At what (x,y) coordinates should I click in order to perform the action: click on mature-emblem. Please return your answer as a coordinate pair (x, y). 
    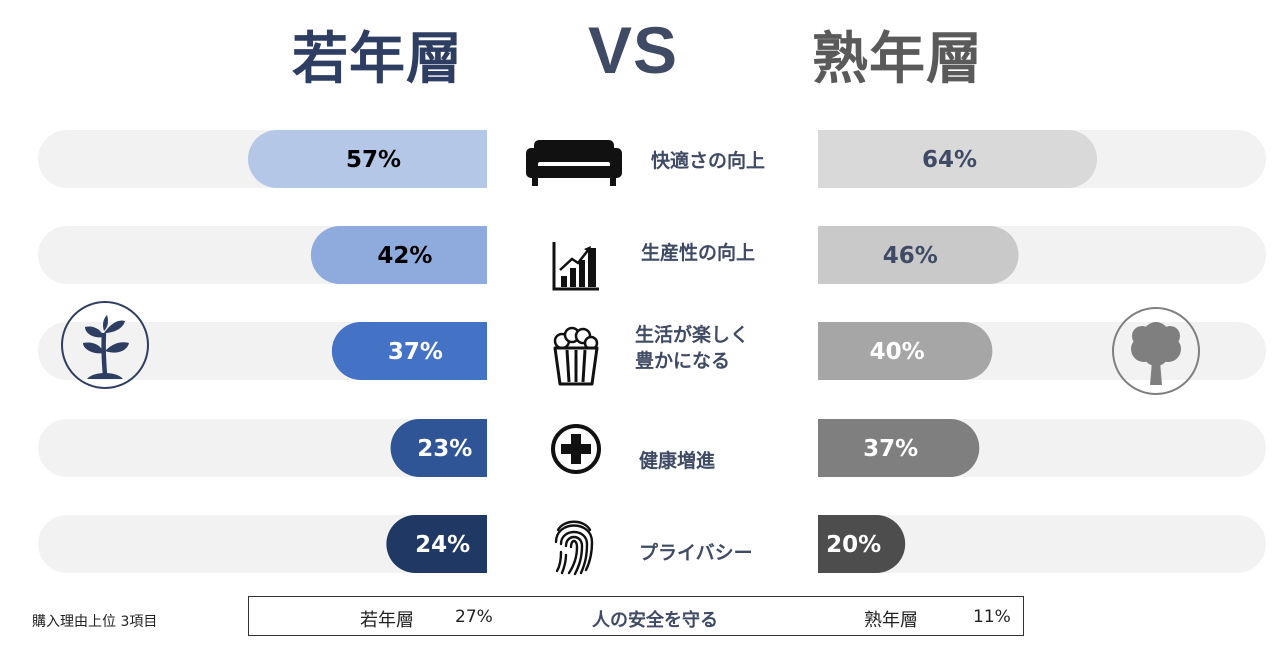
    Looking at the image, I should click on (1156, 351).